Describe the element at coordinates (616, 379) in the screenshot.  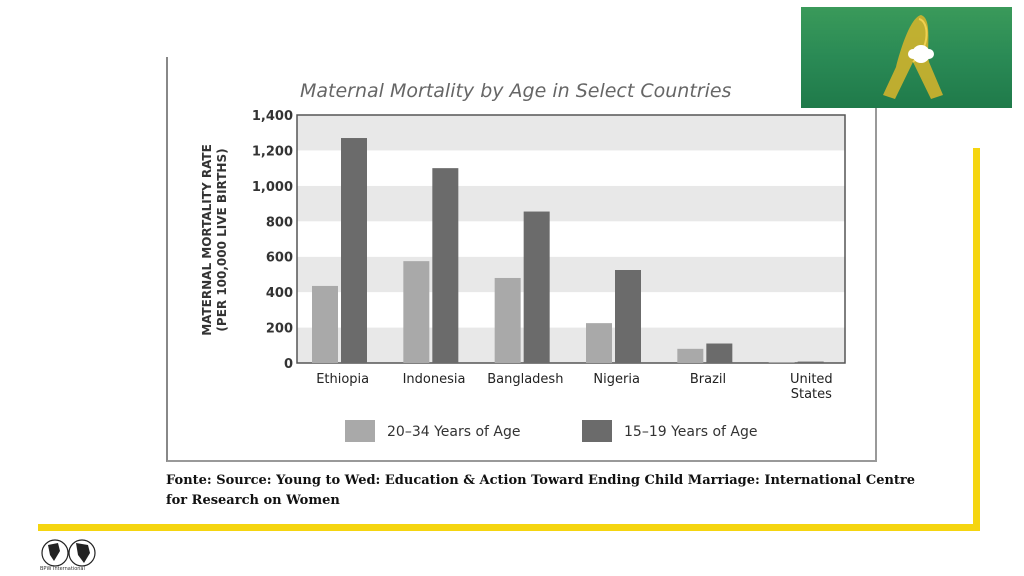
I see `x-tick-label: Nigeria` at that location.